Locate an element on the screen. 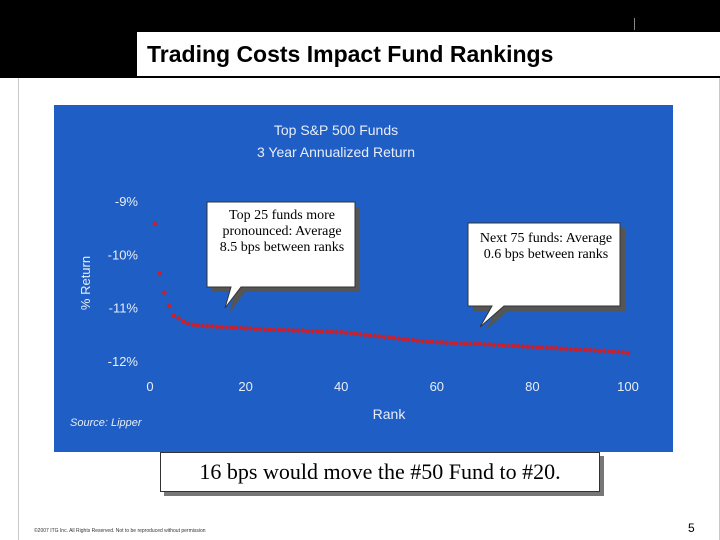 The height and width of the screenshot is (540, 720). y-tick-label: -11% is located at coordinates (124, 308).